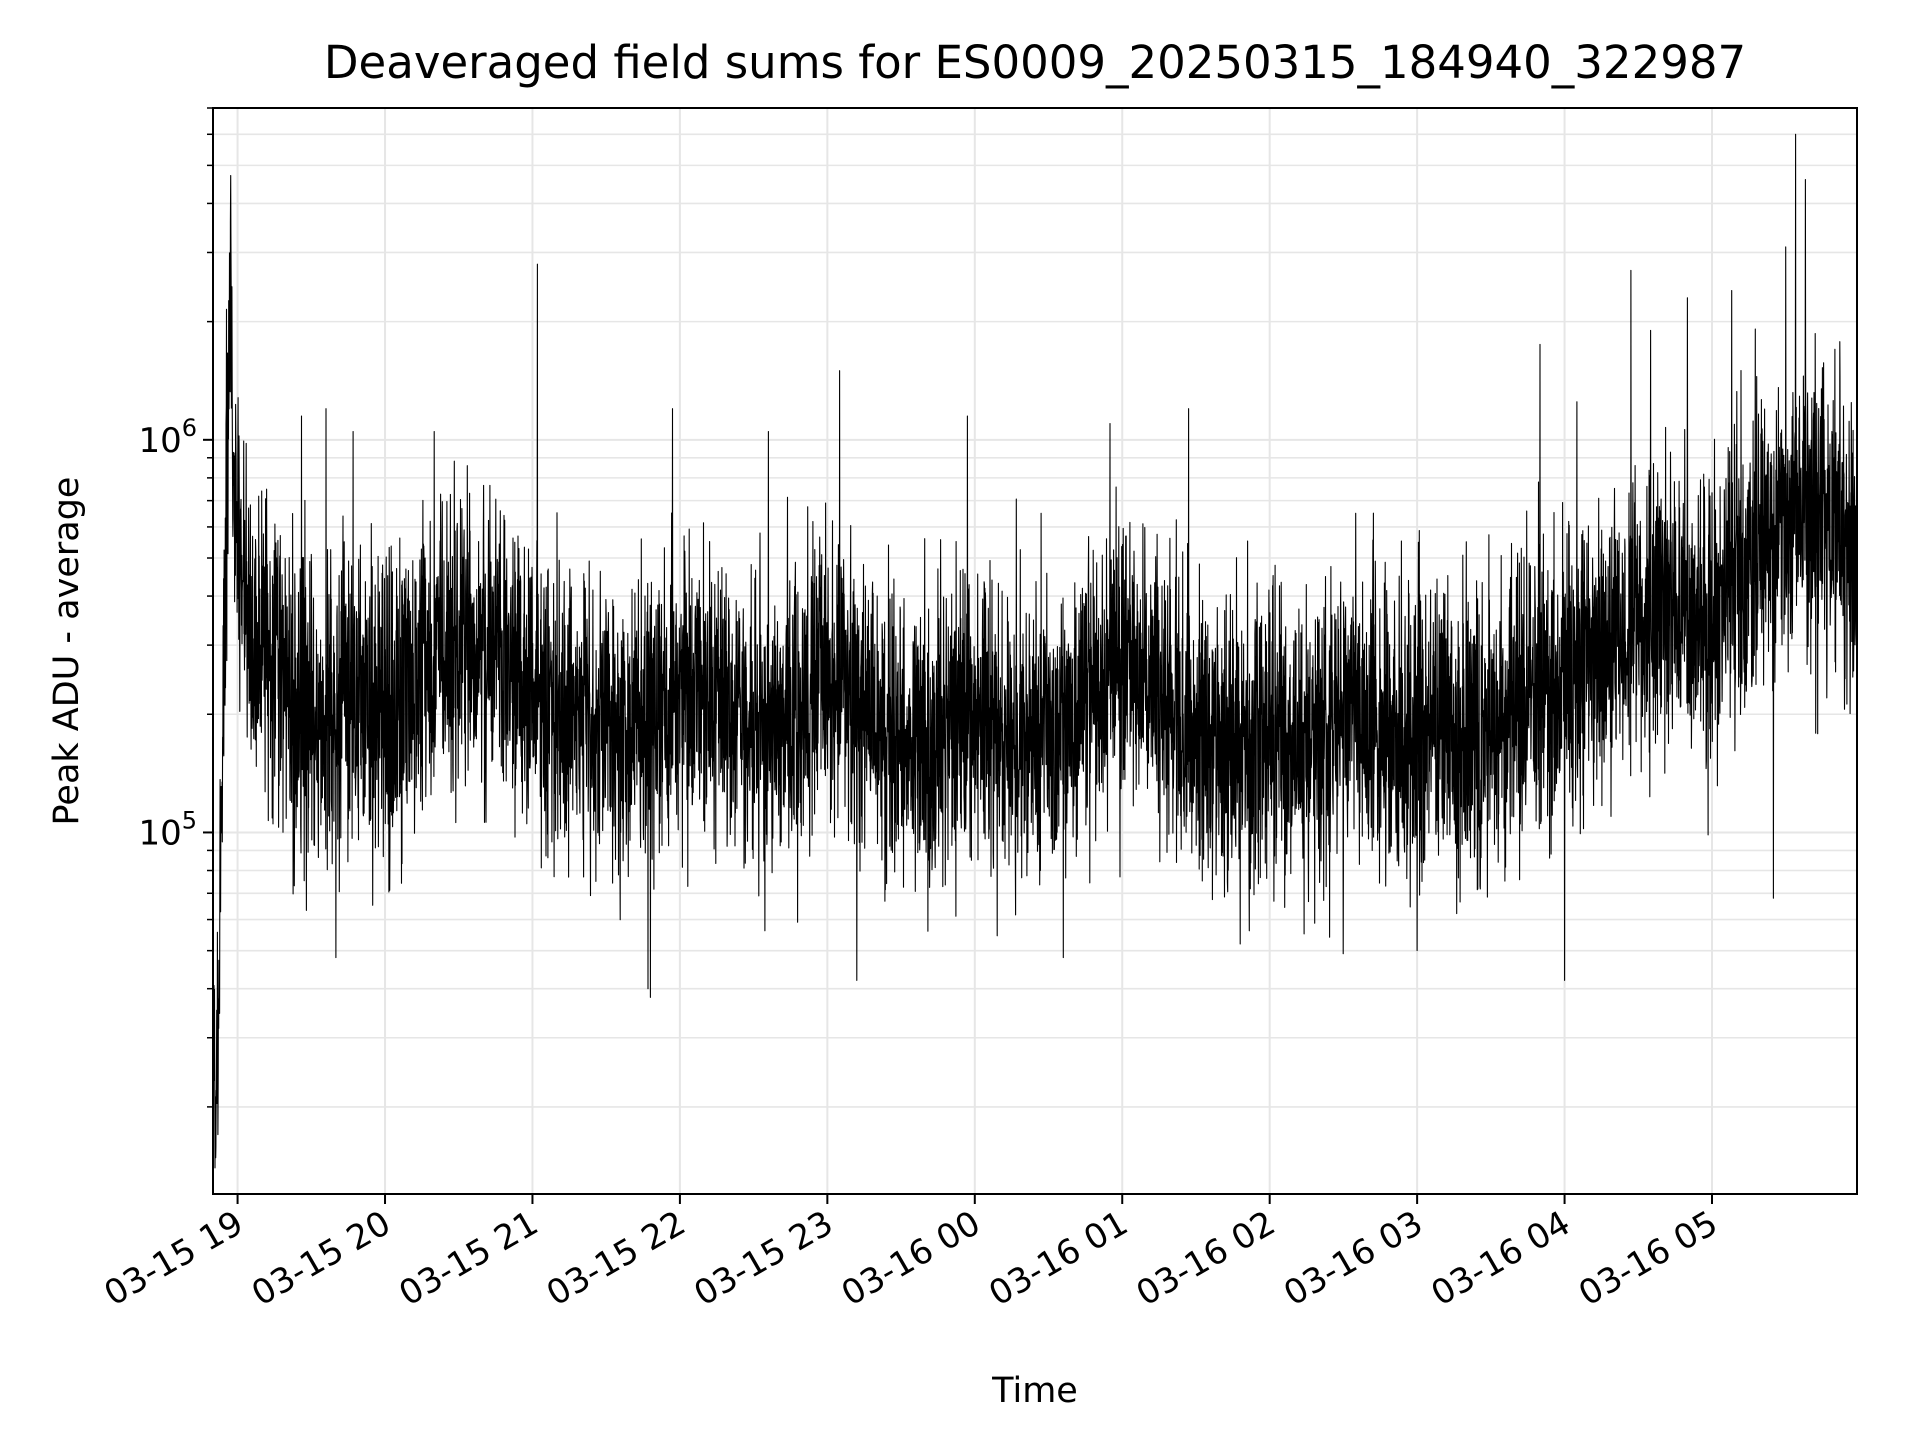  Describe the element at coordinates (167, 829) in the screenshot. I see `y-tick-label: 10⁵` at that location.